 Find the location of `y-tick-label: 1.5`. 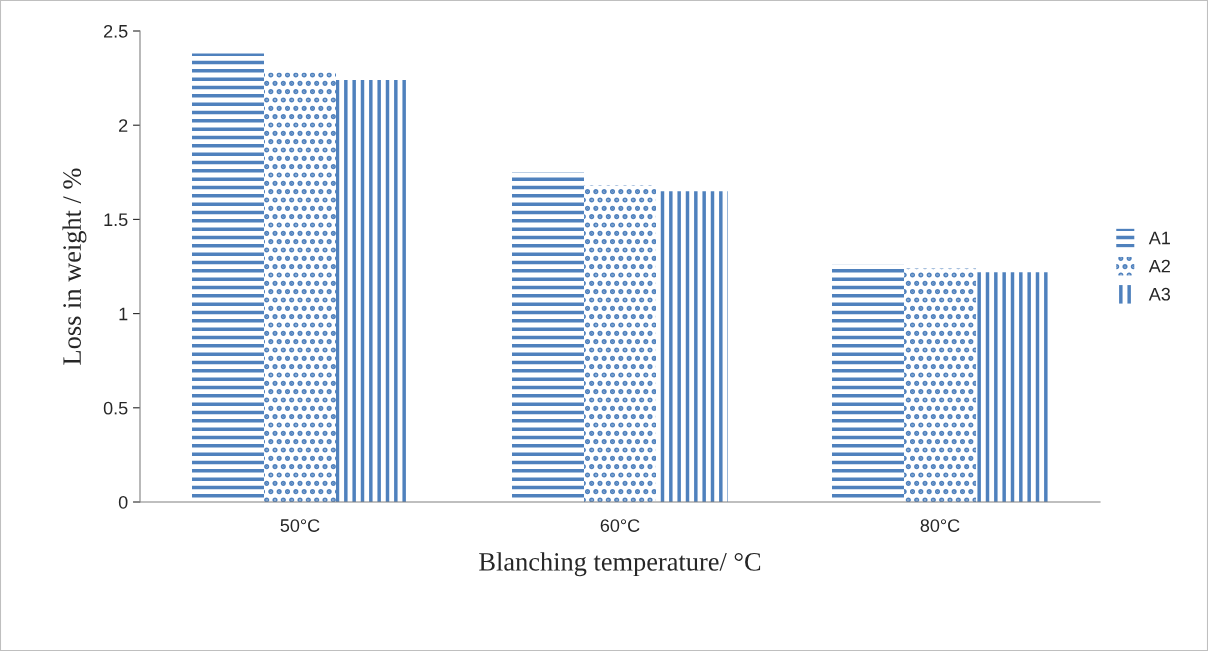

y-tick-label: 1.5 is located at coordinates (116, 220).